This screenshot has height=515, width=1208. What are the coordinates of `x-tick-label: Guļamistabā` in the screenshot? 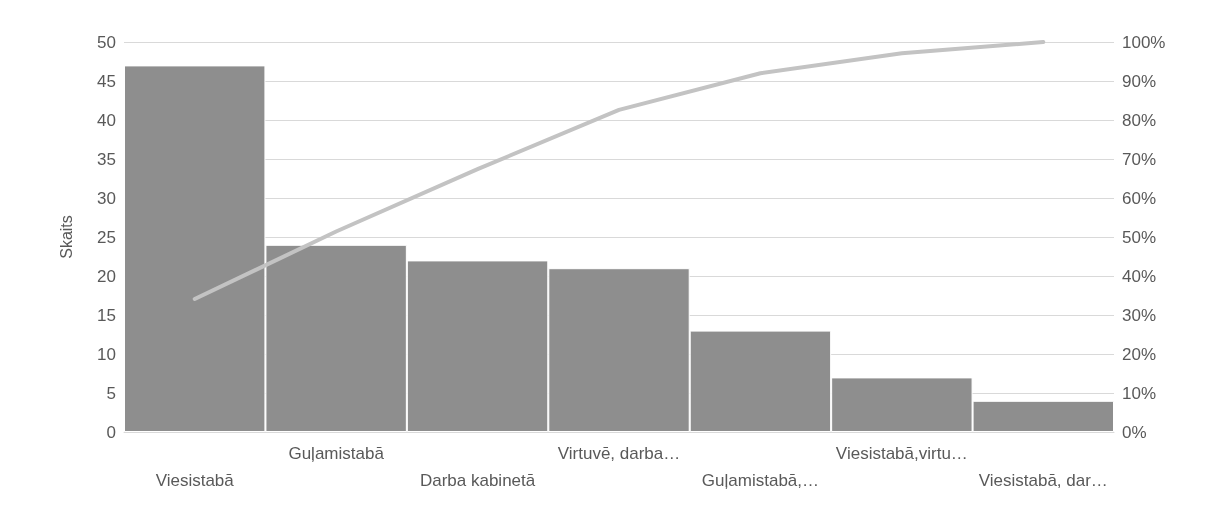 It's located at (336, 453).